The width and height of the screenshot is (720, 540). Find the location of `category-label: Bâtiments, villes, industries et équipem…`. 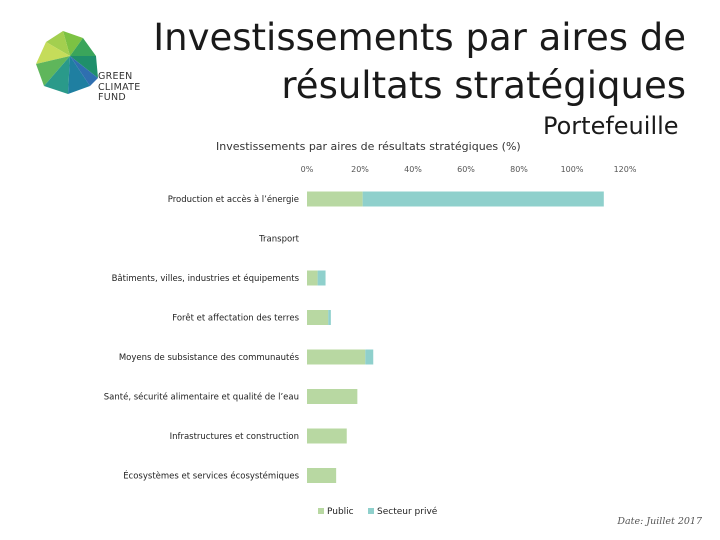

category-label: Bâtiments, villes, industries et équipem… is located at coordinates (206, 278).